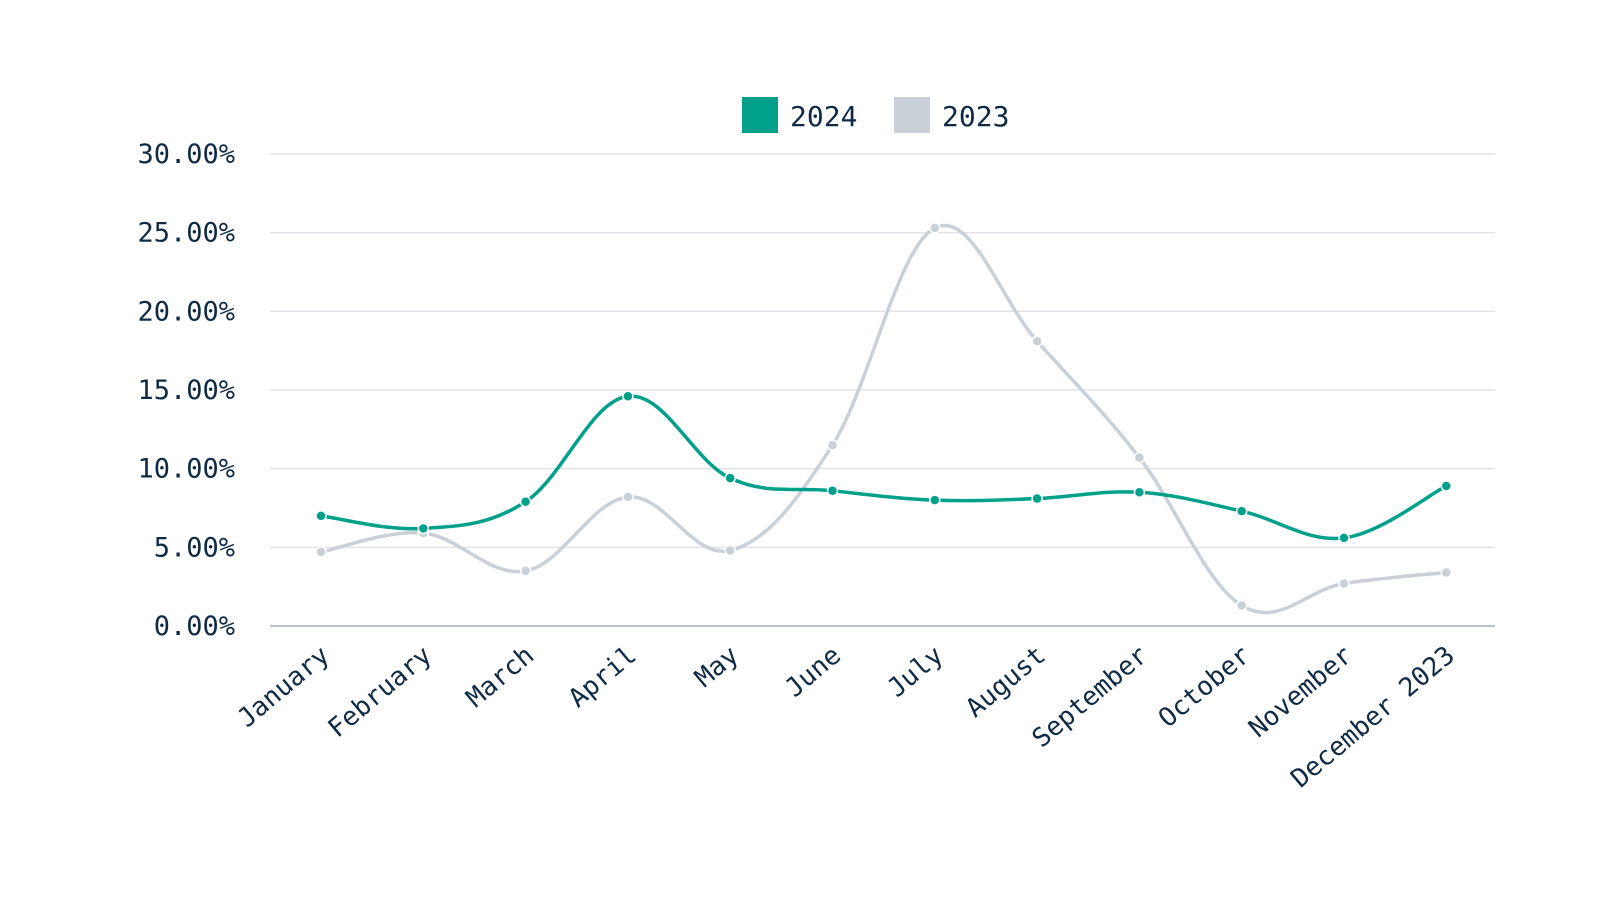  What do you see at coordinates (1204, 686) in the screenshot?
I see `x-category-label: October` at bounding box center [1204, 686].